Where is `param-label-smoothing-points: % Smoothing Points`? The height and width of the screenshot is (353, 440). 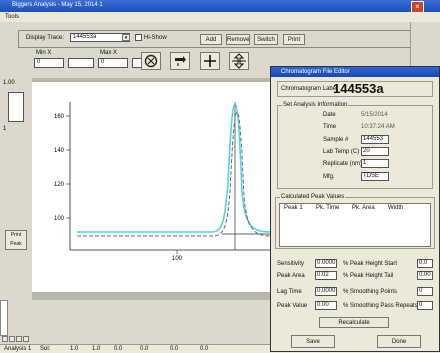
param-label-smoothing-points: % Smoothing Points is located at coordinates (370, 292).